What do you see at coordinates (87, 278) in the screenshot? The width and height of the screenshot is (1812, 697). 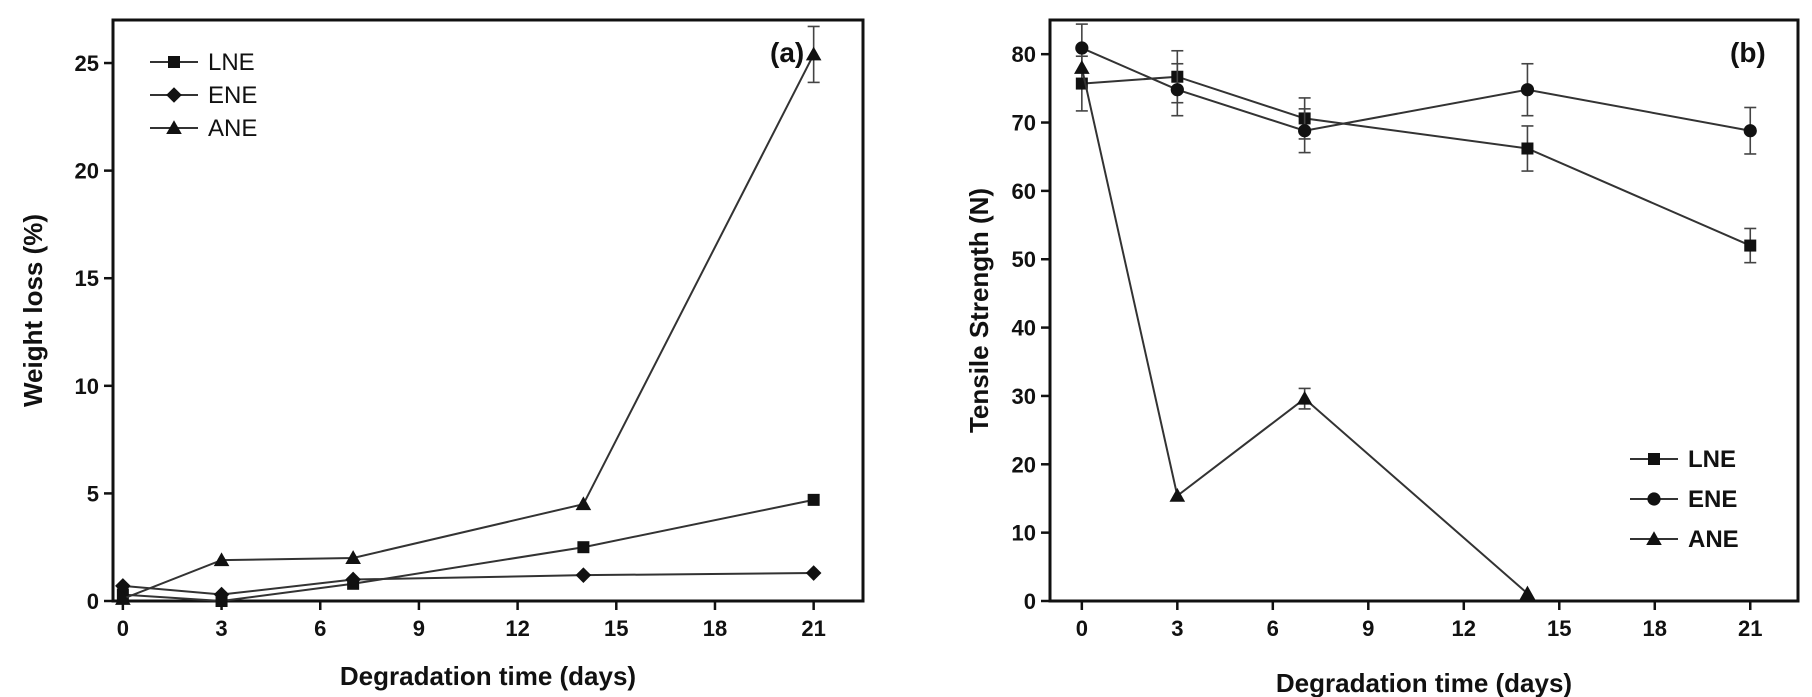 I see `y-tick-label: 15` at bounding box center [87, 278].